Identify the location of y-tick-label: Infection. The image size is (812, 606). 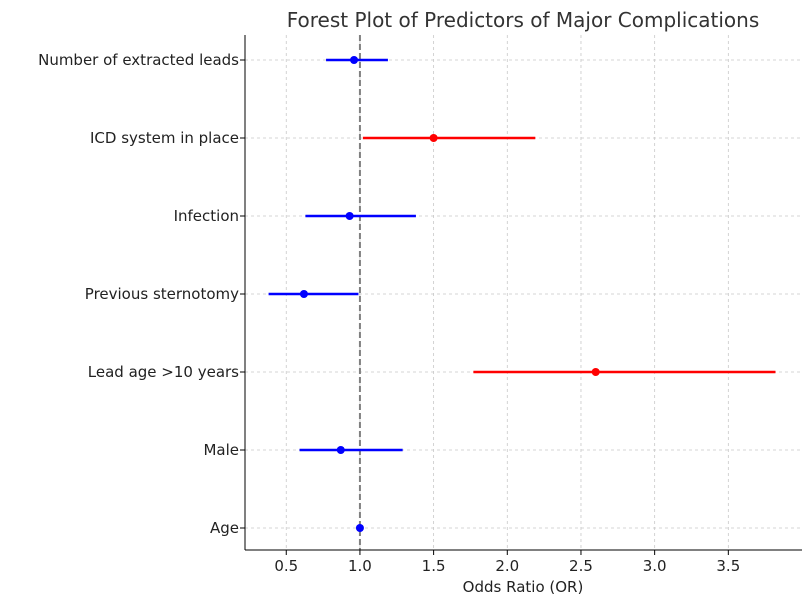
(206, 216).